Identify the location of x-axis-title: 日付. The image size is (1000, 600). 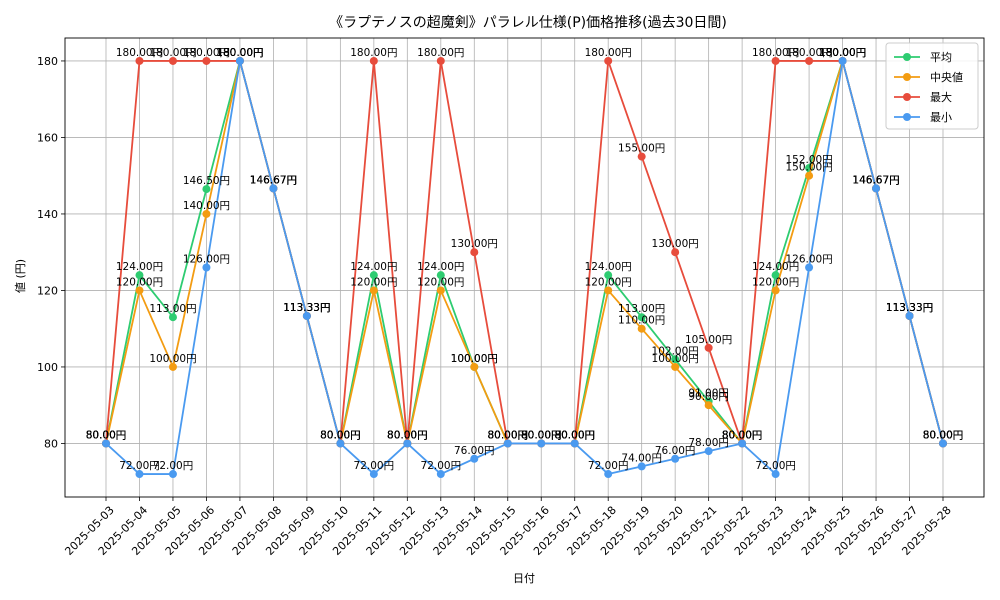
(524, 578).